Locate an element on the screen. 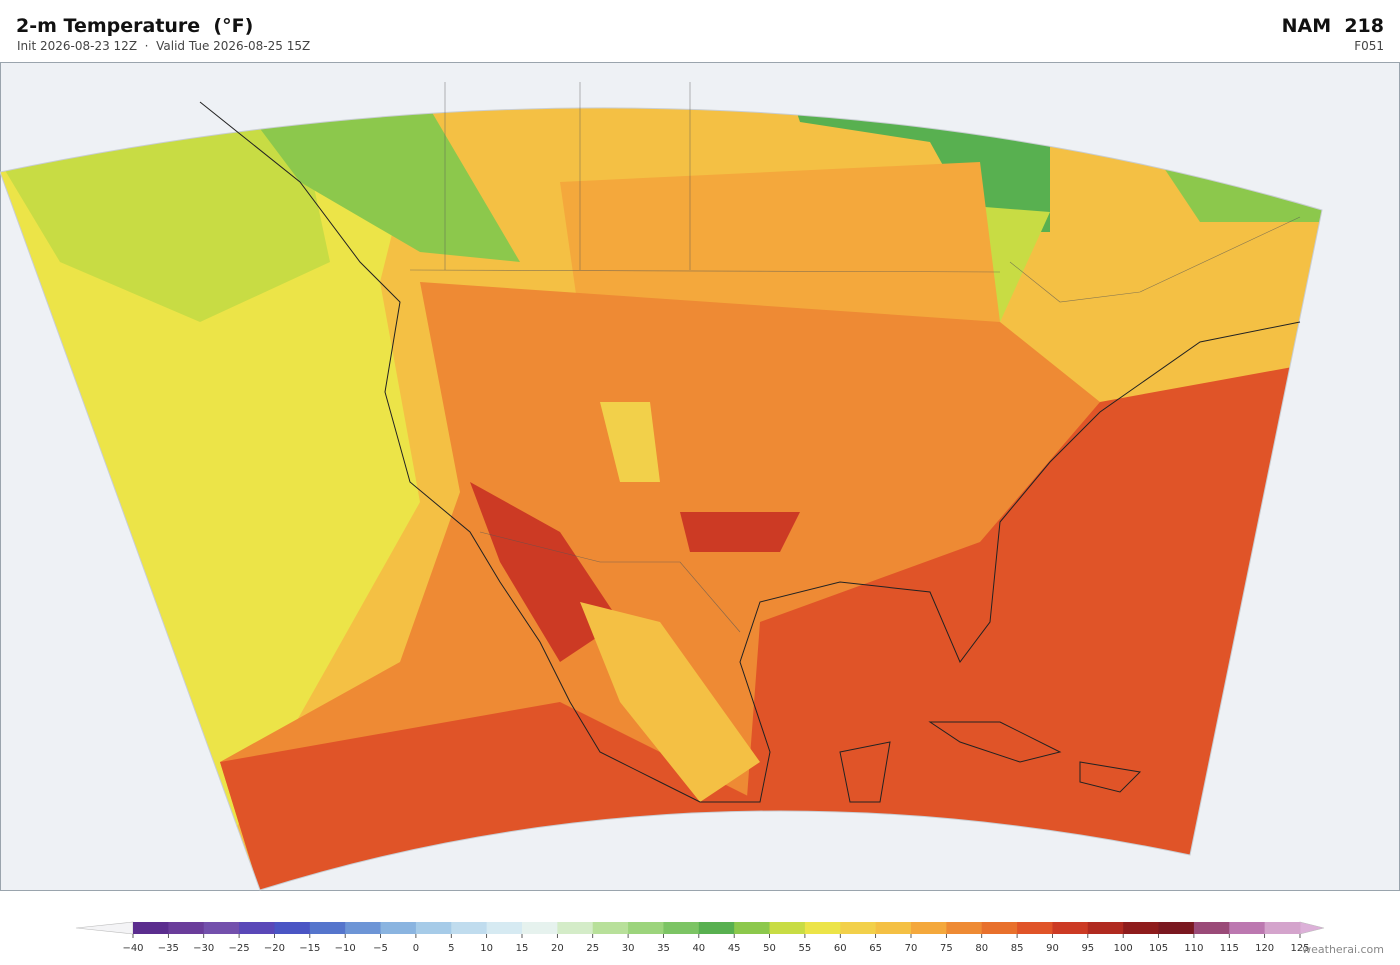 The width and height of the screenshot is (1400, 965). colorbar-tick-label: −5 is located at coordinates (380, 948).